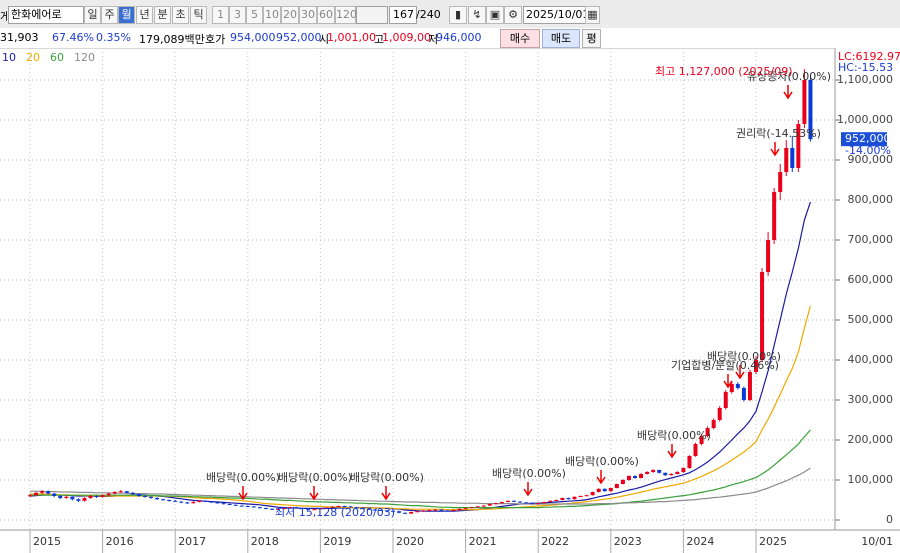 This screenshot has height=553, width=900. Describe the element at coordinates (308, 15) in the screenshot. I see `interval-button: 30` at that location.